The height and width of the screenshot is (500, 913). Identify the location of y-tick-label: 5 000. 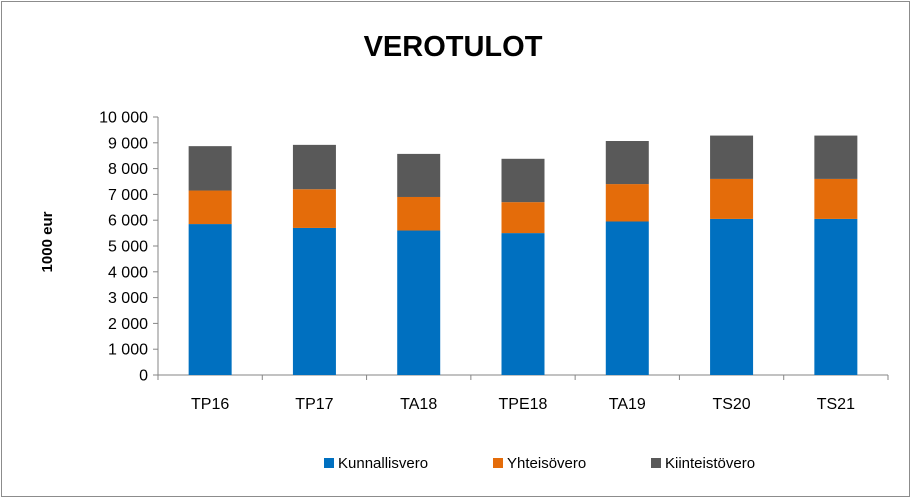
(128, 247).